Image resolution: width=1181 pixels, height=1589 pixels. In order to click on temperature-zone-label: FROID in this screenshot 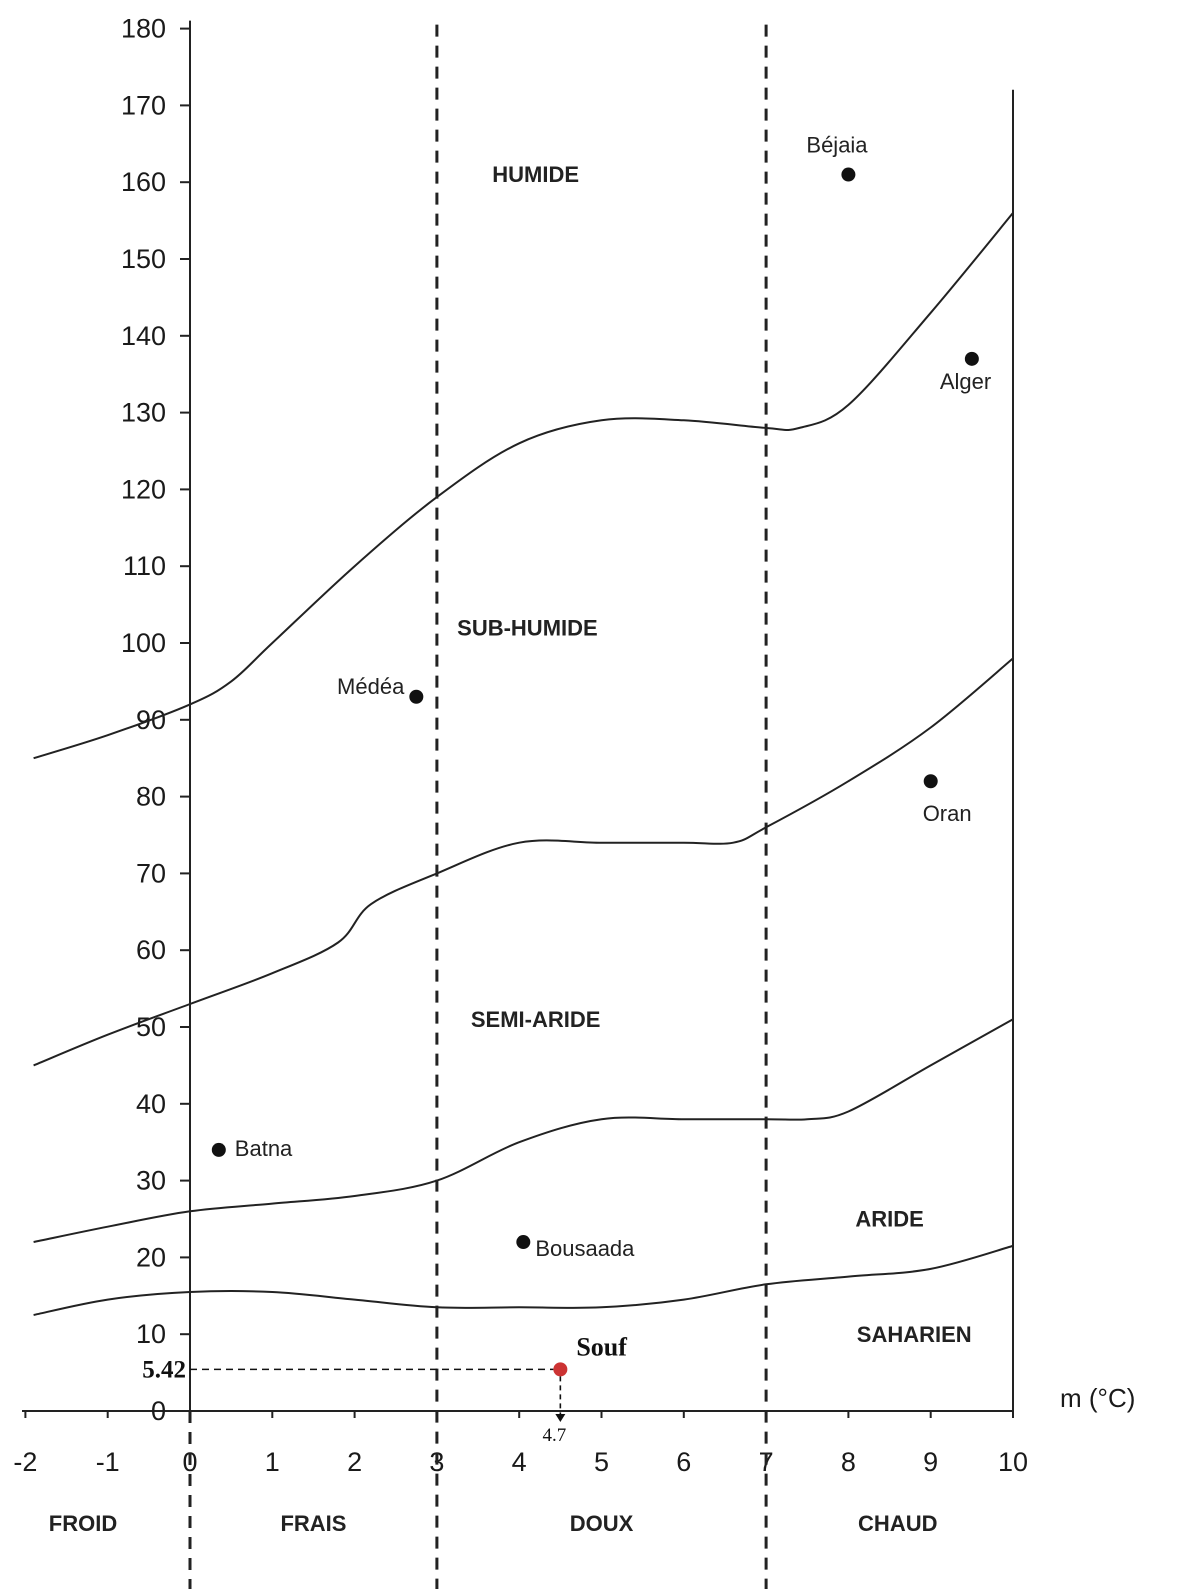, I will do `click(83, 1523)`.